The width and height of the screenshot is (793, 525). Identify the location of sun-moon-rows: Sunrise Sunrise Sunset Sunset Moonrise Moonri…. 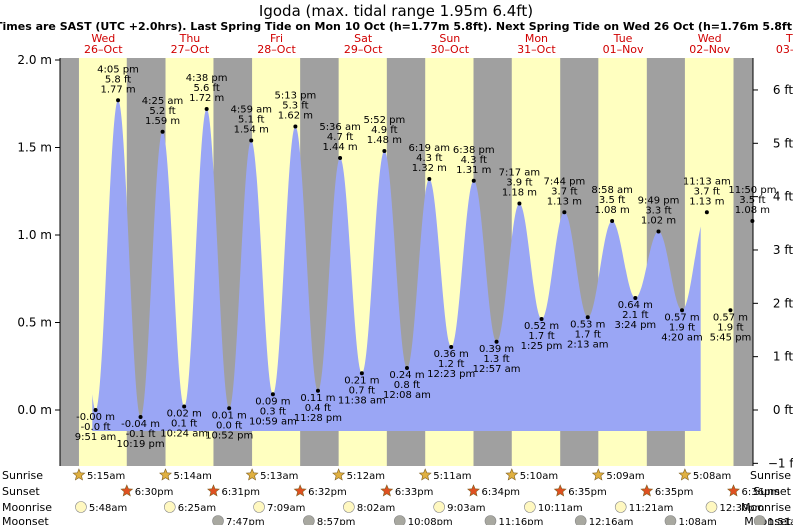
(397, 496).